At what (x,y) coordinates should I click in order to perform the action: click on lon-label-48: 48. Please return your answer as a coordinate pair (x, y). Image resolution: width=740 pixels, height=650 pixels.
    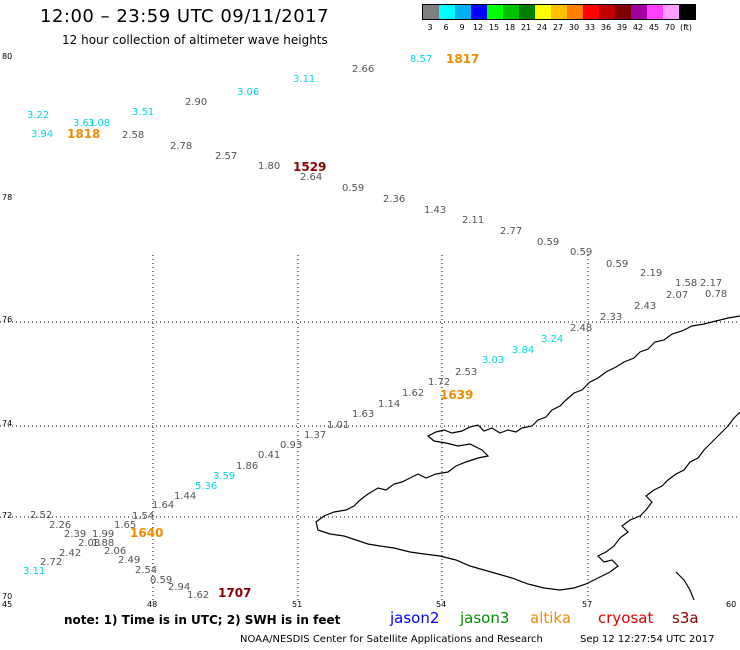
    Looking at the image, I should click on (152, 604).